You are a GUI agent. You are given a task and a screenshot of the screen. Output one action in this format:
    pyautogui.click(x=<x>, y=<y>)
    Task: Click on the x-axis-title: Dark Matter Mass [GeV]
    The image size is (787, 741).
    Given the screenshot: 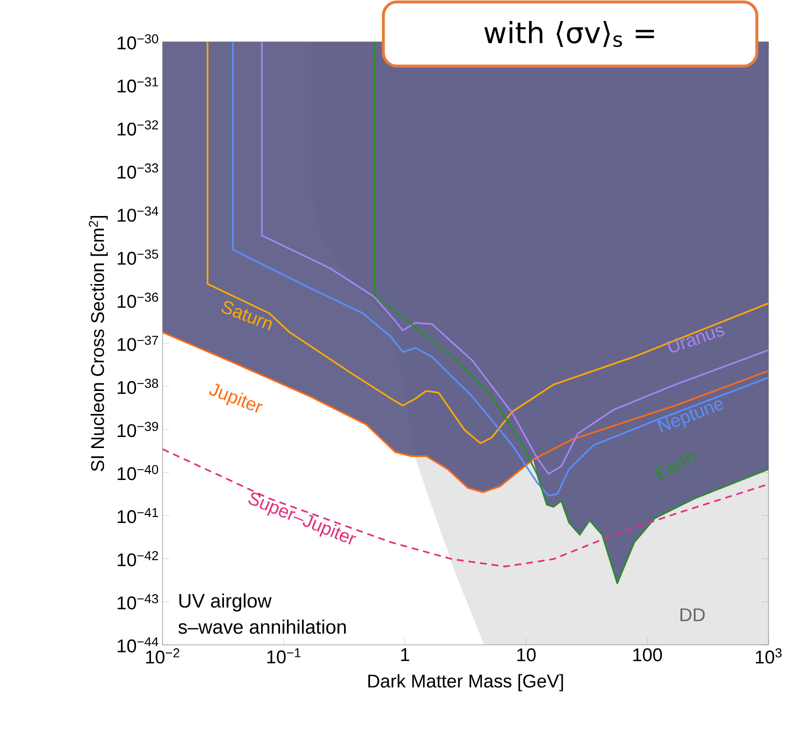 What is the action you would take?
    pyautogui.click(x=465, y=683)
    